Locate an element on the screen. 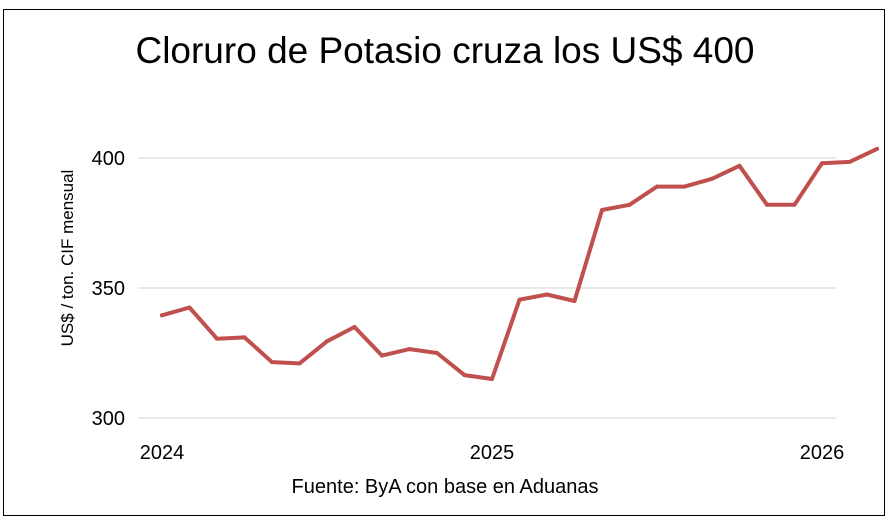 This screenshot has width=890, height=522. x-tick-label: 2026 is located at coordinates (822, 453).